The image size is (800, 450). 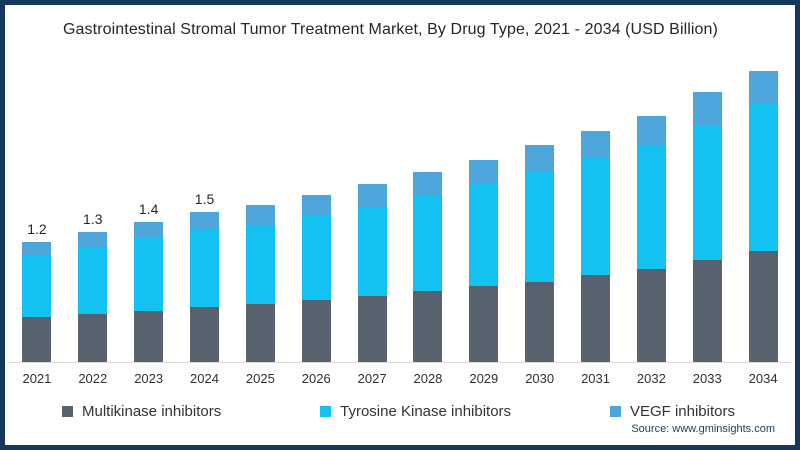 What do you see at coordinates (595, 378) in the screenshot?
I see `x-axis-label-2031: 2031` at bounding box center [595, 378].